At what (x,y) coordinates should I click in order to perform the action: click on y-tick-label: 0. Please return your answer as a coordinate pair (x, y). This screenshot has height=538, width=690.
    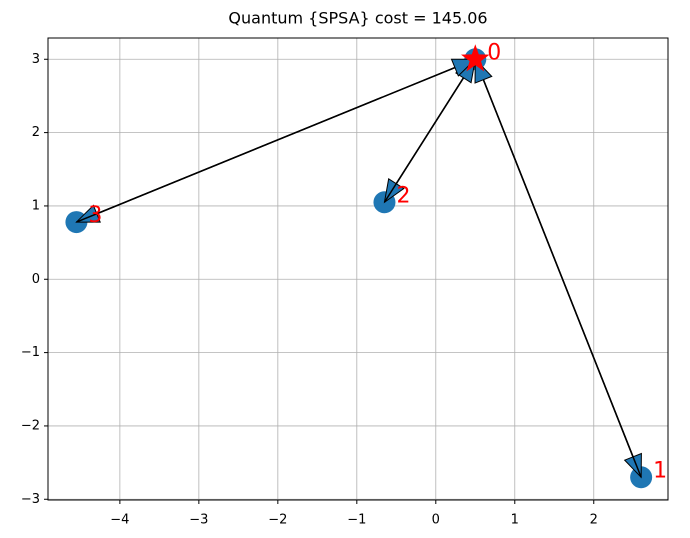
    Looking at the image, I should click on (36, 279).